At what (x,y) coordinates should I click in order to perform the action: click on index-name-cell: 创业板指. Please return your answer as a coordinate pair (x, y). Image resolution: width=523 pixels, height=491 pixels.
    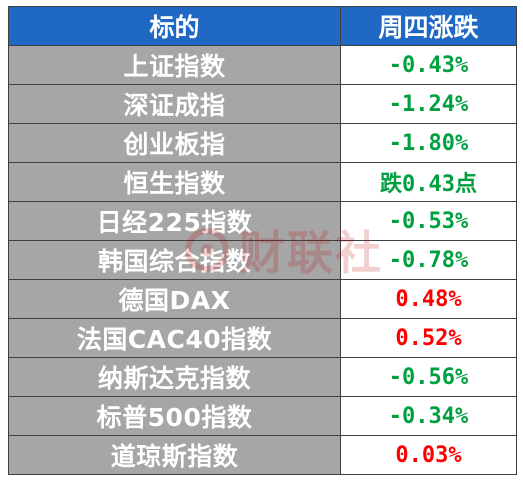
    Looking at the image, I should click on (174, 143).